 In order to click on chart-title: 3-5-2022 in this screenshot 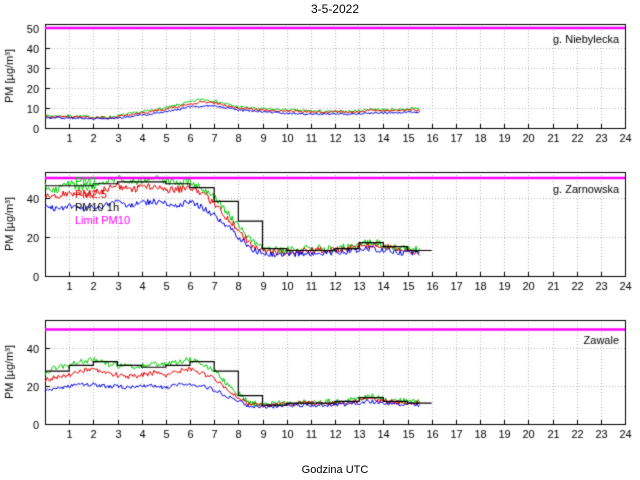, I will do `click(335, 9)`.